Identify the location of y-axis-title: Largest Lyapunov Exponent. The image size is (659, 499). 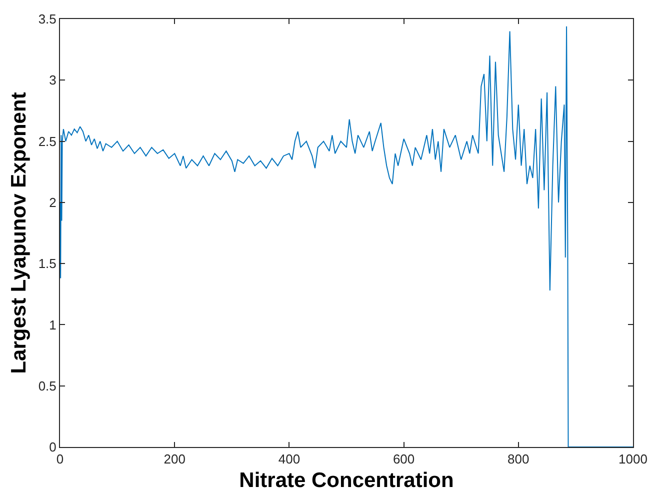
(18, 233).